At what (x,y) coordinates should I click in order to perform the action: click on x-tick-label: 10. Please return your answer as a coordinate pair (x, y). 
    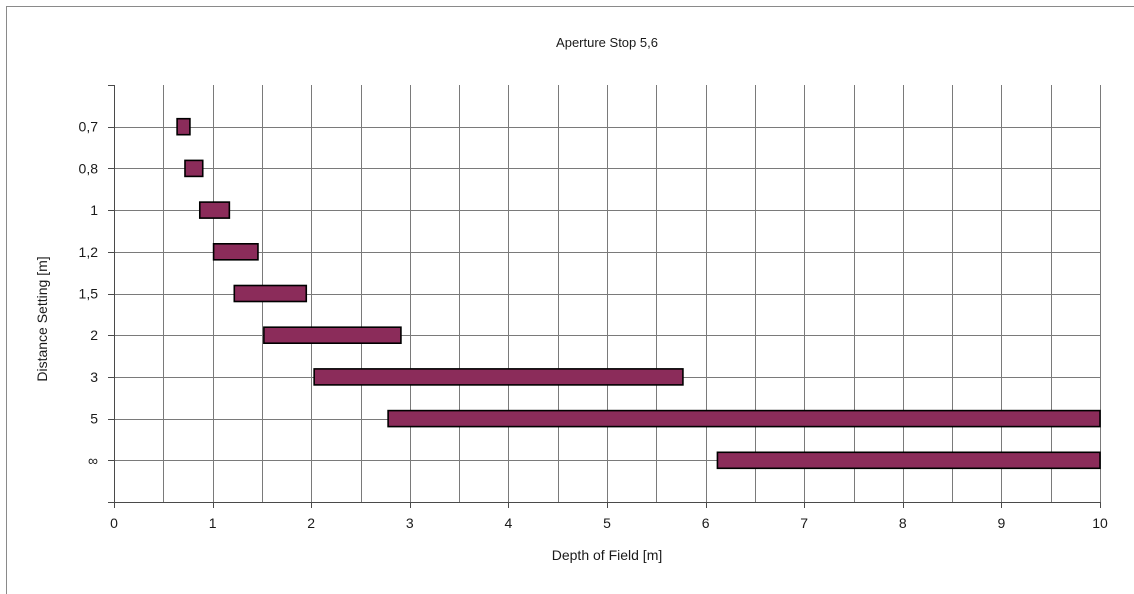
    Looking at the image, I should click on (1100, 523).